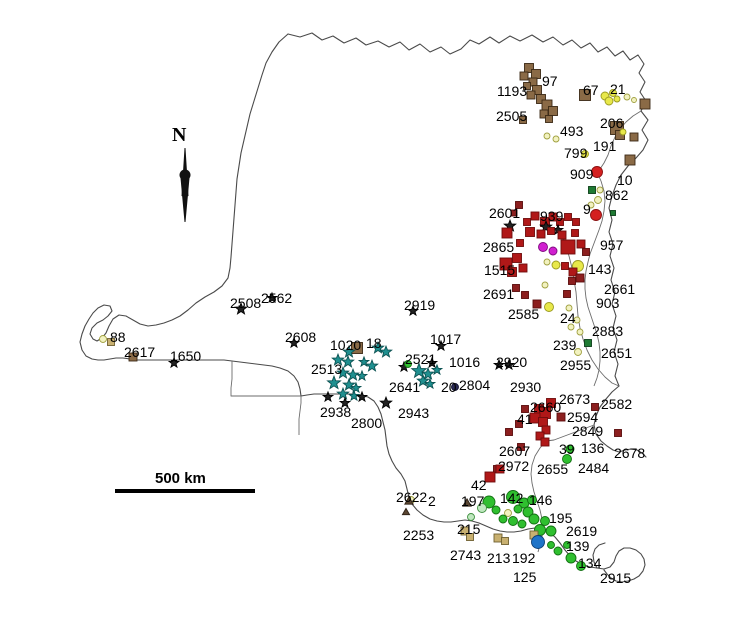 This screenshot has width=752, height=619. What do you see at coordinates (432, 501) in the screenshot?
I see `site-label-2: 2` at bounding box center [432, 501].